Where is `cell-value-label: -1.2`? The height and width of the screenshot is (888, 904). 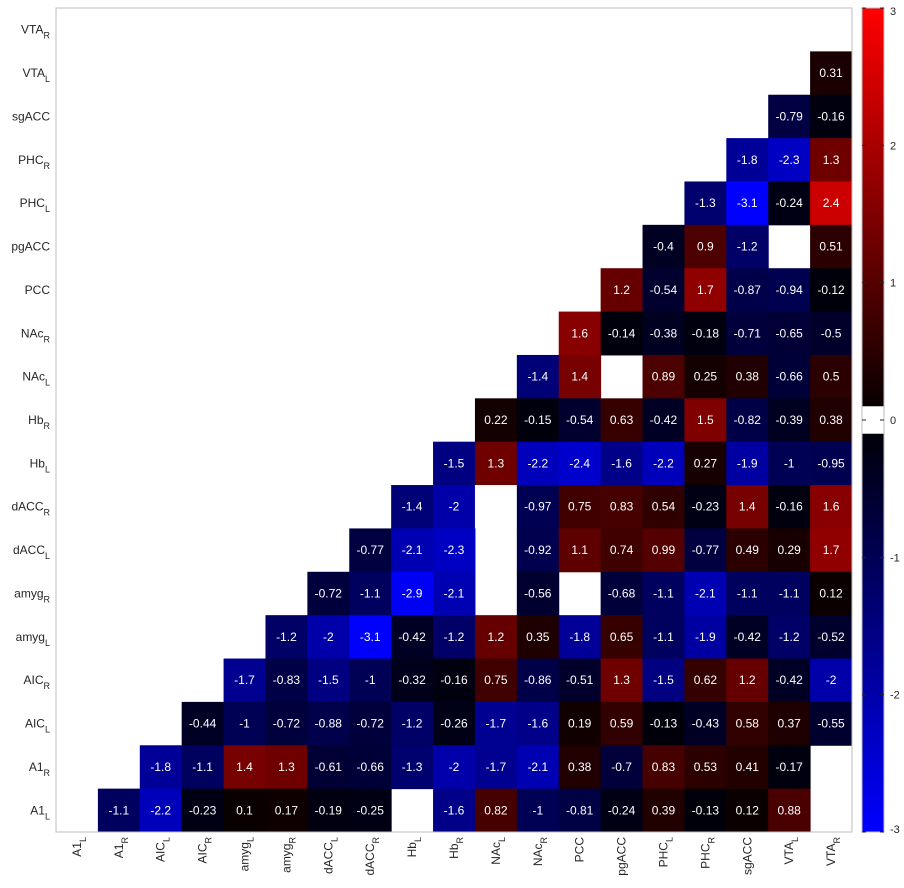
cell-value-label: -1.2 is located at coordinates (454, 637).